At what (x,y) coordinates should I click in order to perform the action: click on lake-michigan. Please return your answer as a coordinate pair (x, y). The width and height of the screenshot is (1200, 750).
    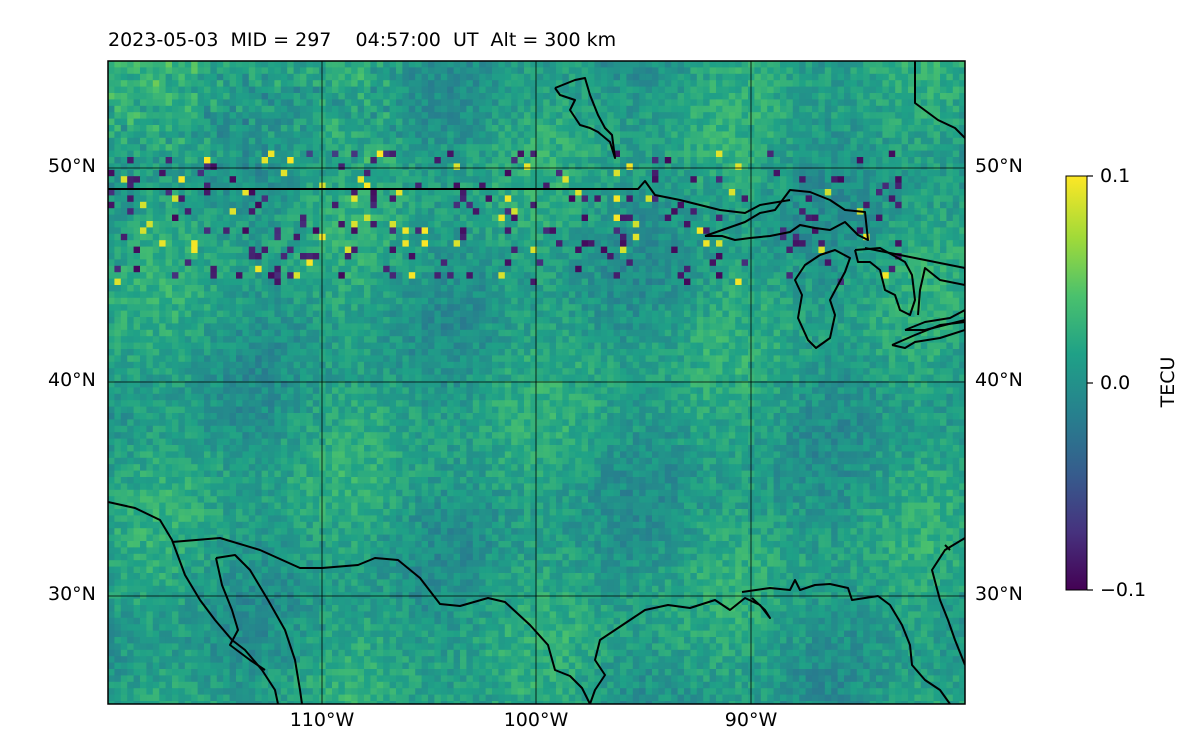
    Looking at the image, I should click on (822, 299).